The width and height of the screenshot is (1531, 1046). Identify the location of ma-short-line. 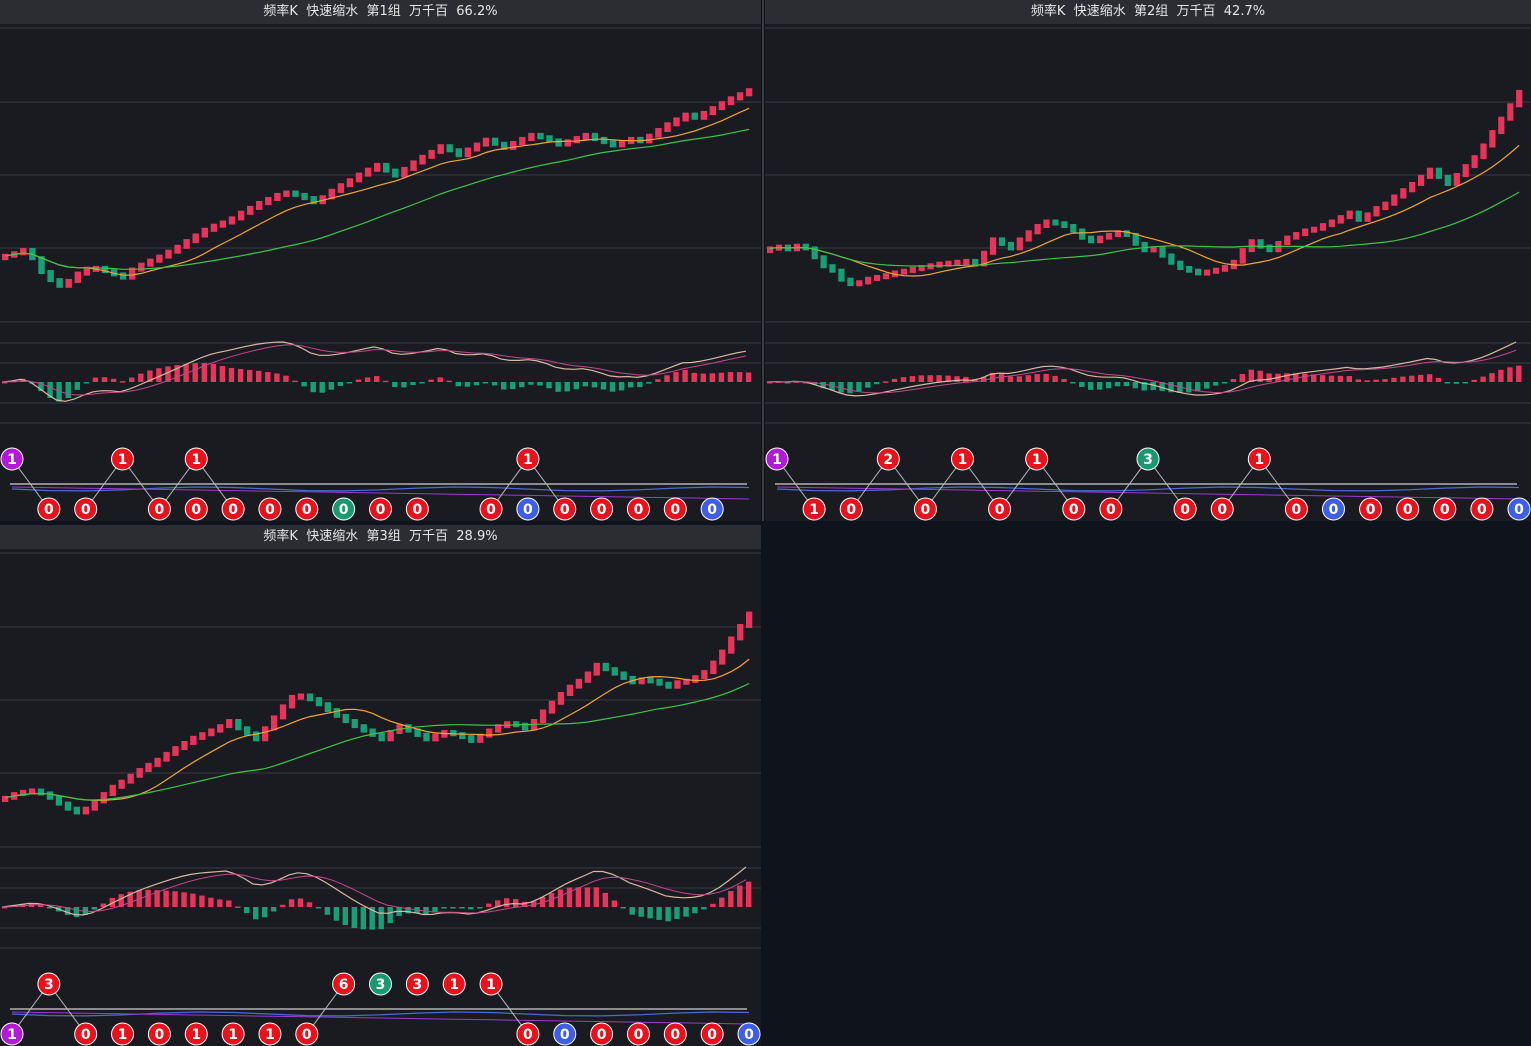
(377, 191).